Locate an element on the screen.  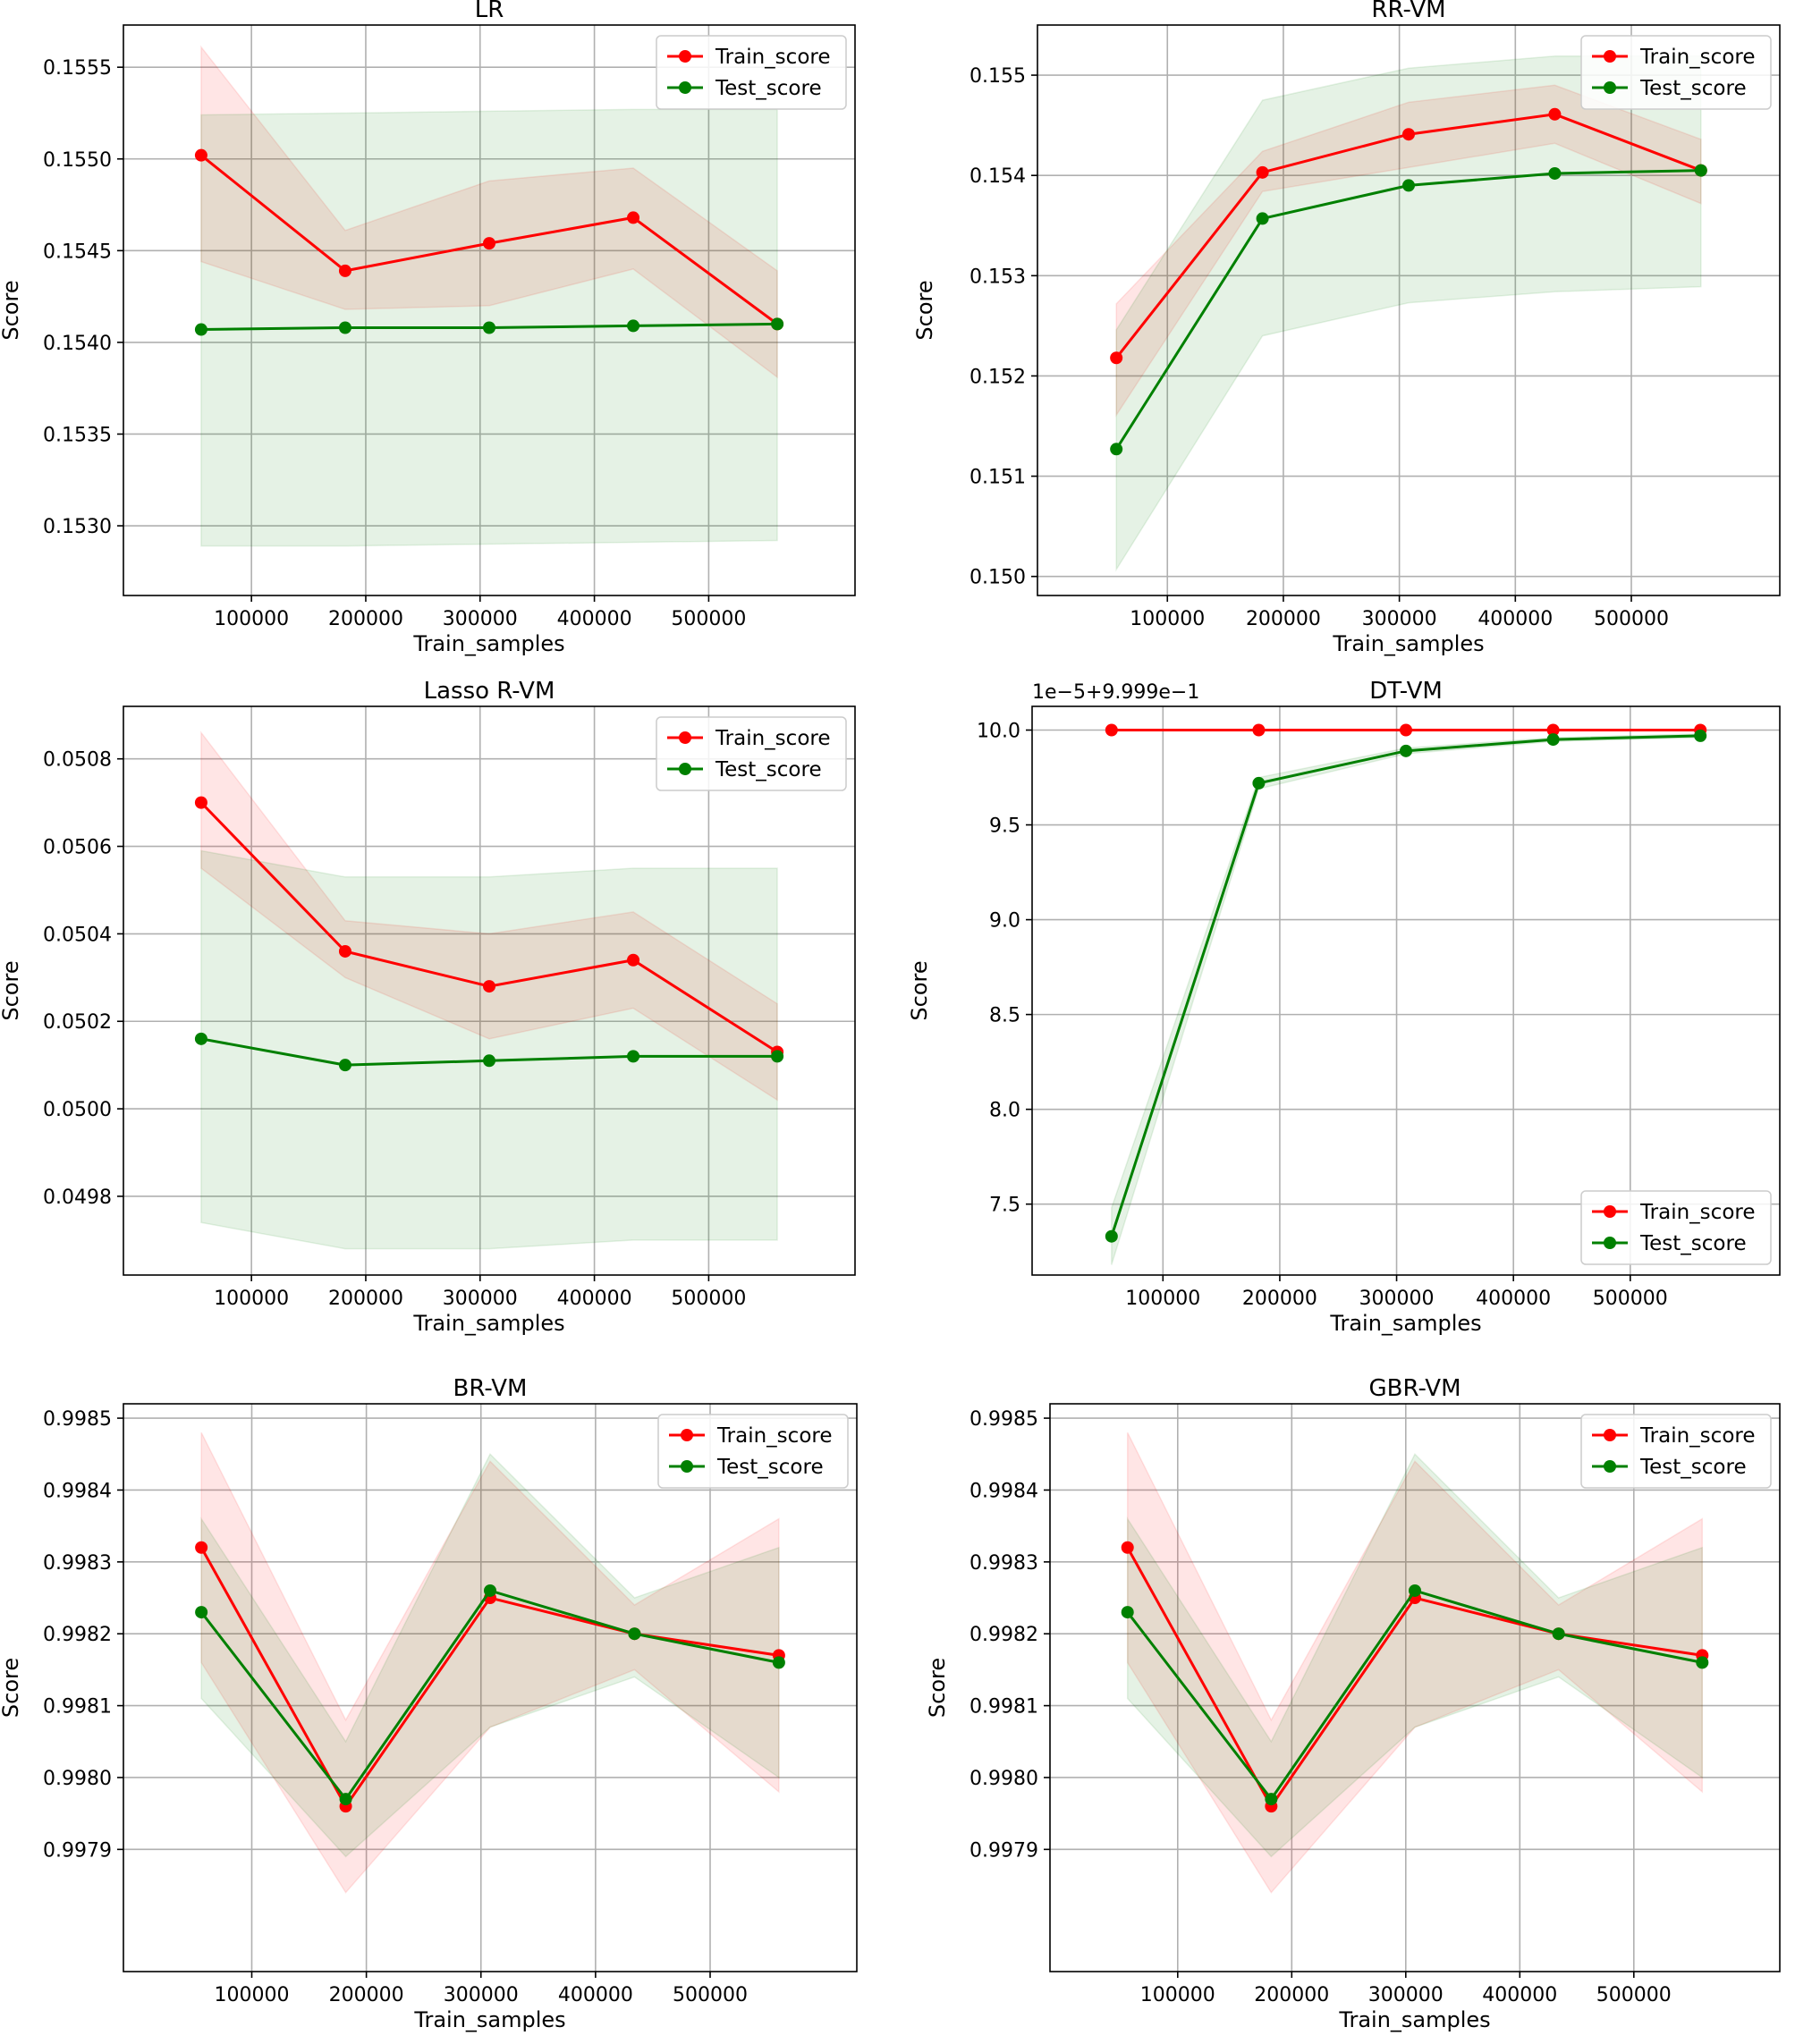
chart-title: GBR-VM is located at coordinates (1414, 1388).